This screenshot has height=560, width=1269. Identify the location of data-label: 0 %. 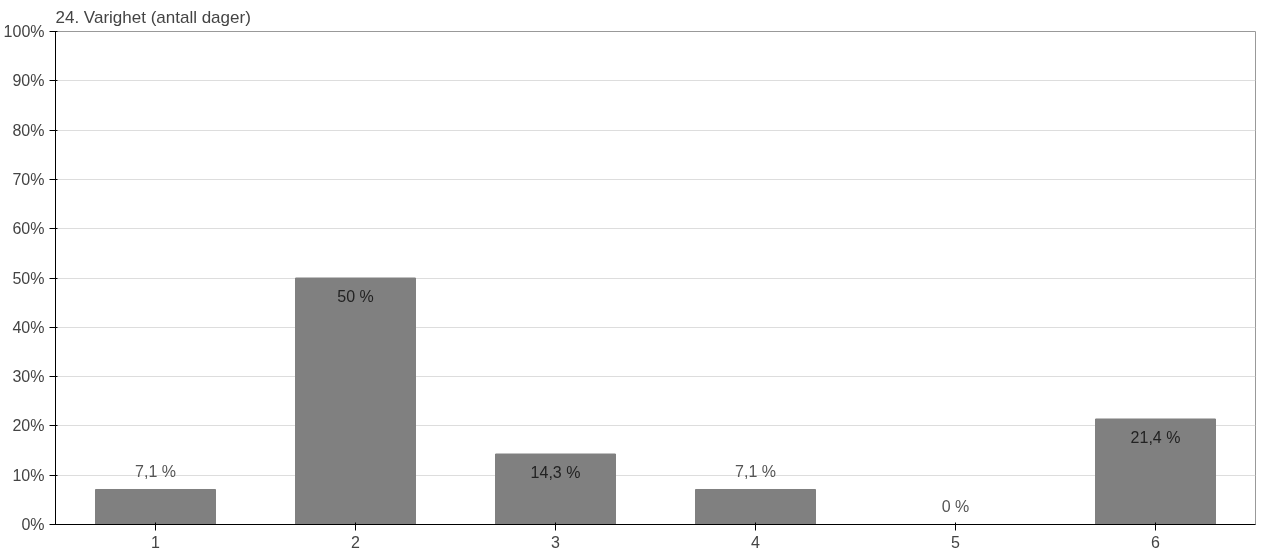
(955, 506).